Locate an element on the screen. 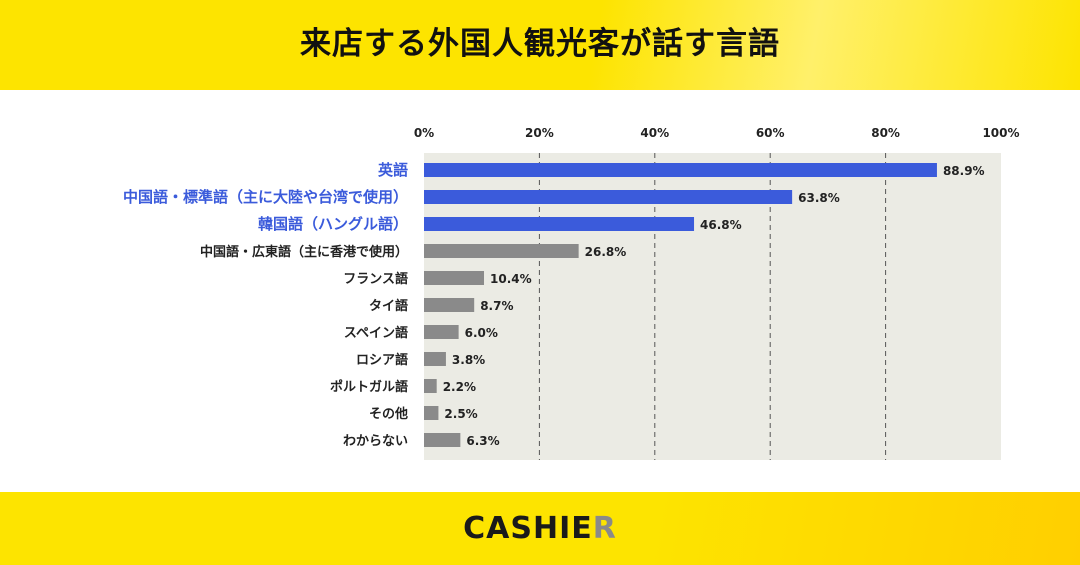 The image size is (1080, 565). category-label: タイ語 is located at coordinates (388, 306).